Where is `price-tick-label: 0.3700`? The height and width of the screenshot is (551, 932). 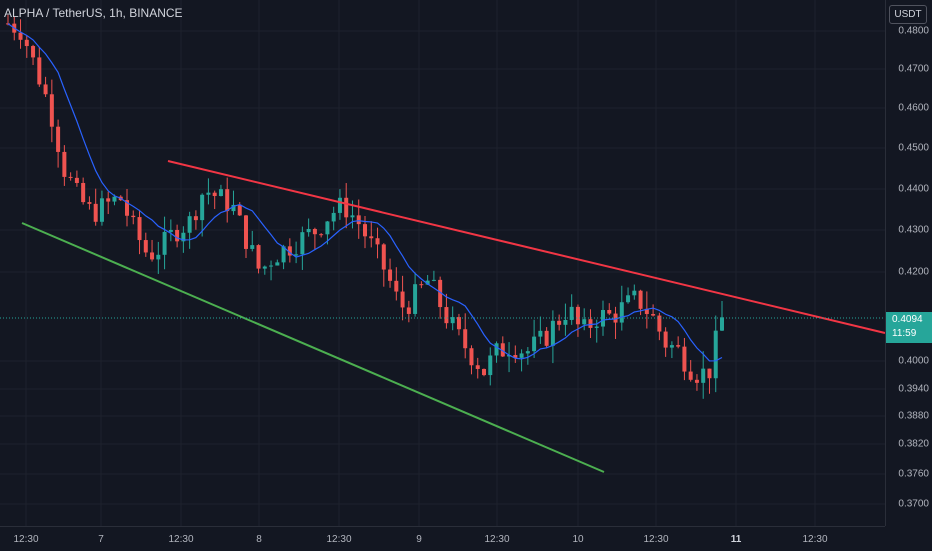
price-tick-label: 0.3700 is located at coordinates (913, 504).